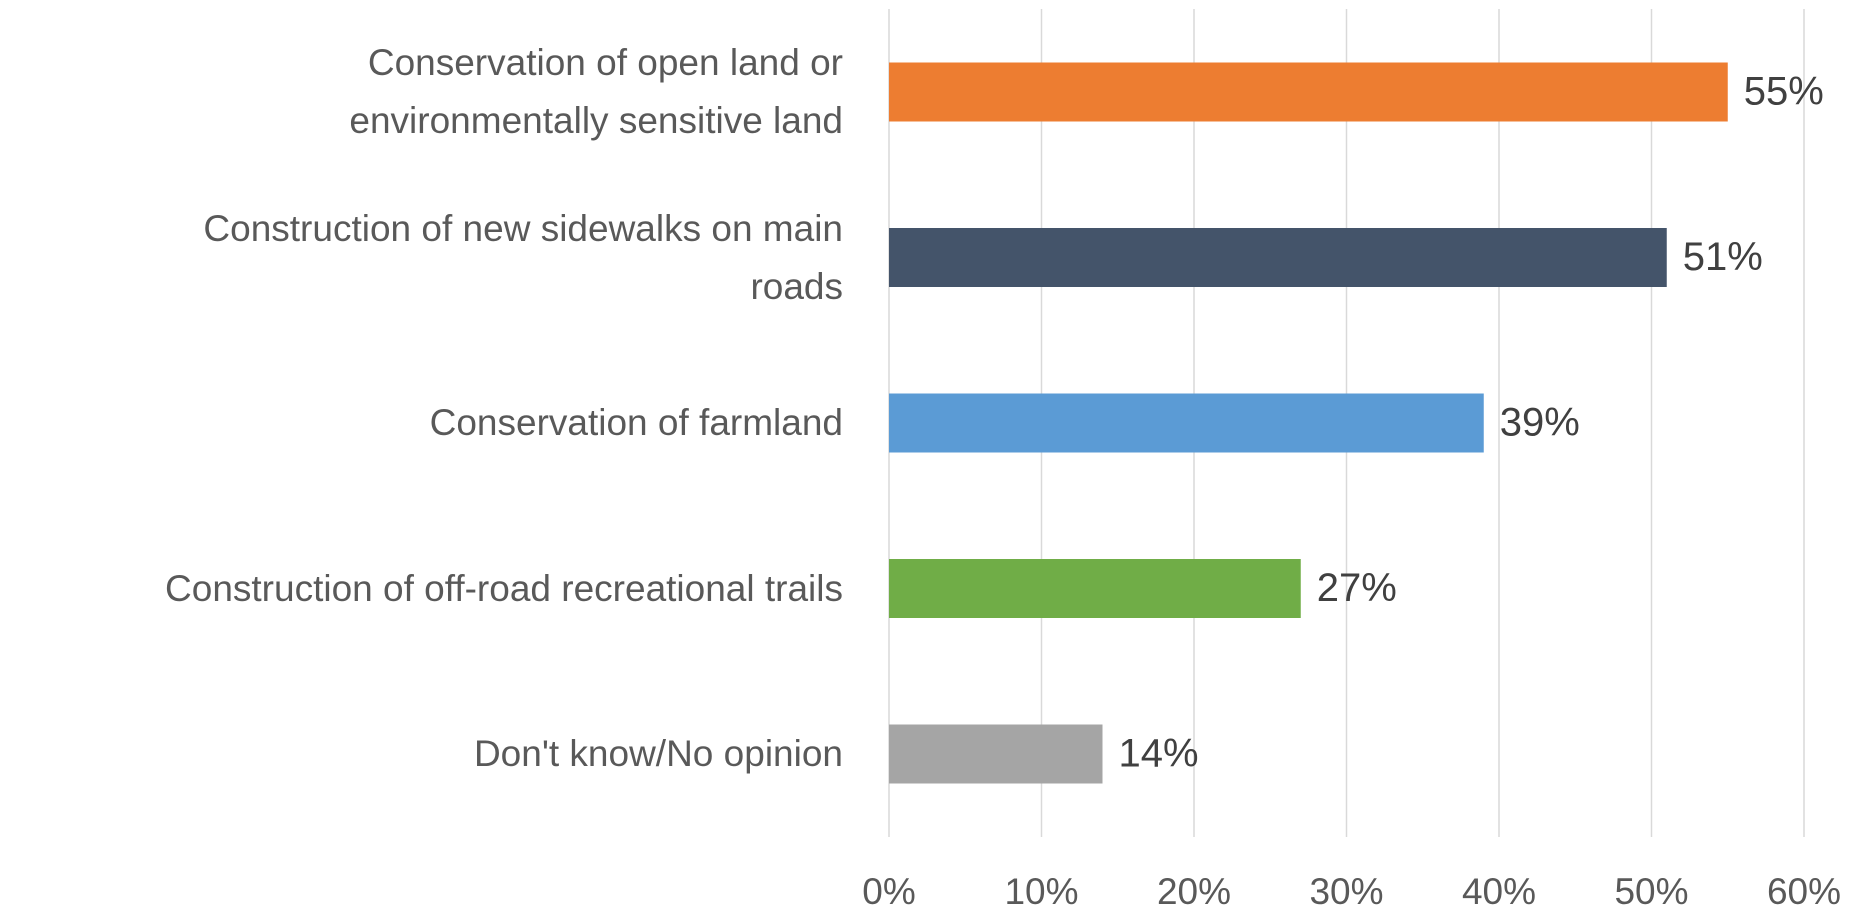 This screenshot has width=1853, height=918. Describe the element at coordinates (1499, 891) in the screenshot. I see `x-tick-label: 40%` at that location.